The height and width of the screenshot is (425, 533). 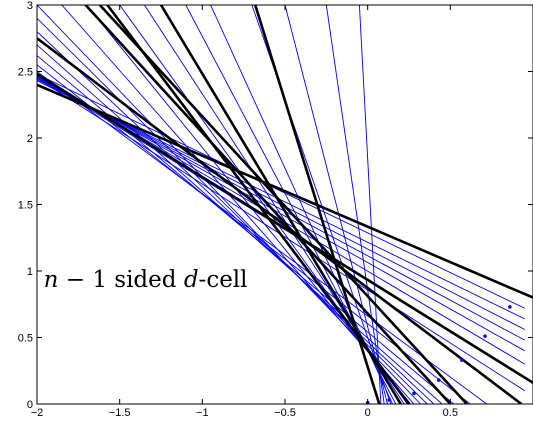 What do you see at coordinates (450, 413) in the screenshot?
I see `x-tick-label: 0.5` at bounding box center [450, 413].